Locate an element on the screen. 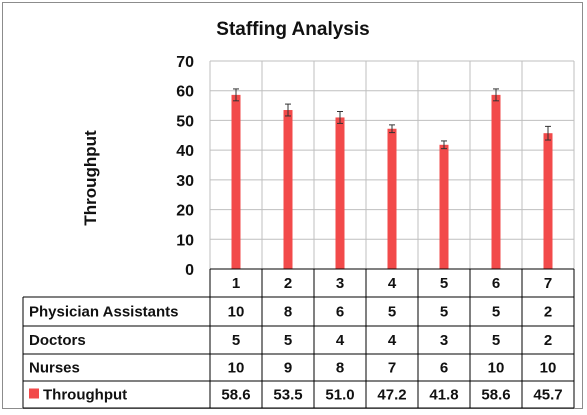 The image size is (587, 415). x-category-label: 6 is located at coordinates (496, 283).